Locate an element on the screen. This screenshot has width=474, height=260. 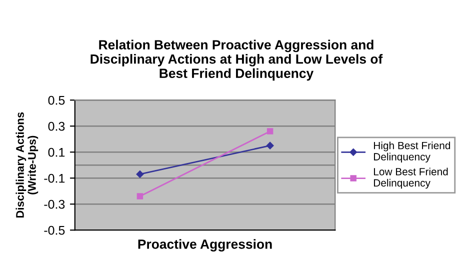
y-tick-label: 0.1 is located at coordinates (56, 152).